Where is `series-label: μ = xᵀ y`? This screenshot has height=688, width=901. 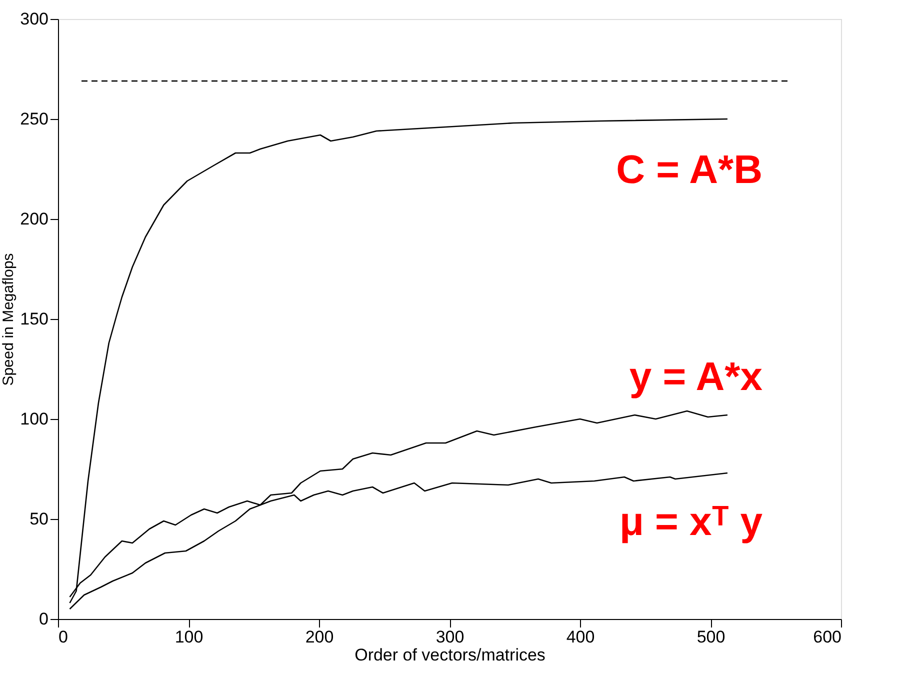
series-label: μ = xᵀ y is located at coordinates (691, 522).